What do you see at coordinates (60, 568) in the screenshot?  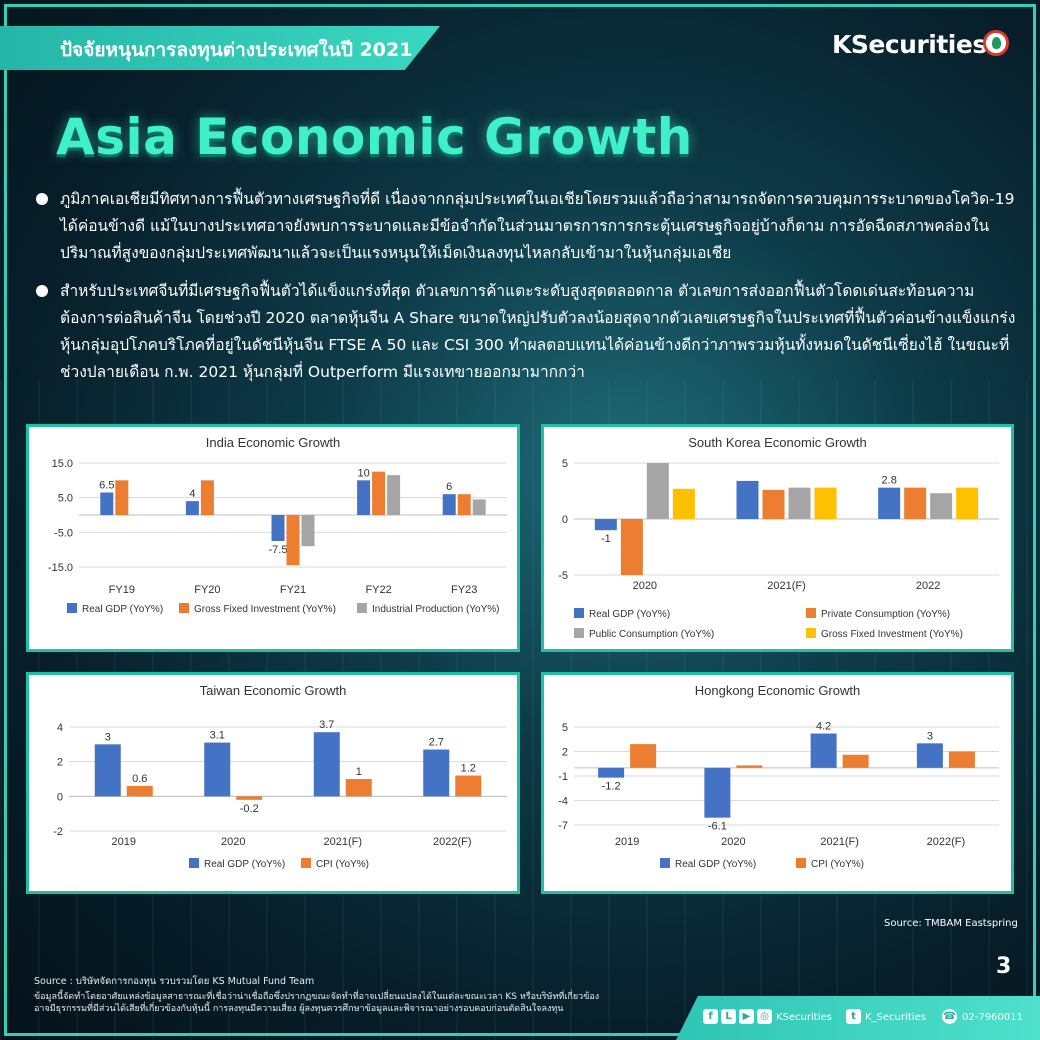 I see `y-tick-label: -15.0` at bounding box center [60, 568].